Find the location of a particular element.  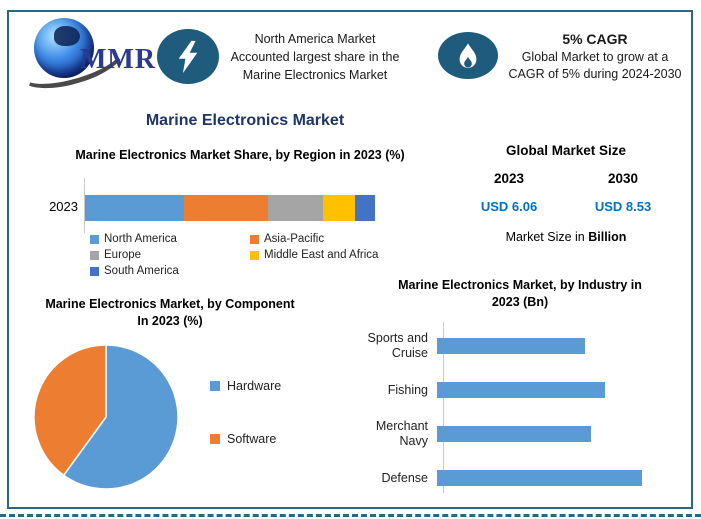

legend-marker-software is located at coordinates (215, 439).